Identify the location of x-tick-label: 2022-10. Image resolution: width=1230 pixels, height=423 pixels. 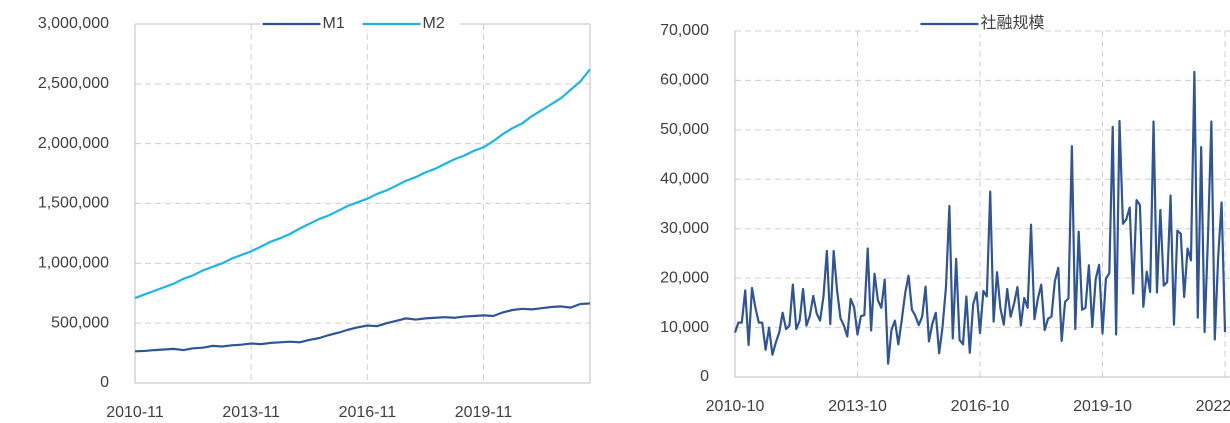
(1213, 406).